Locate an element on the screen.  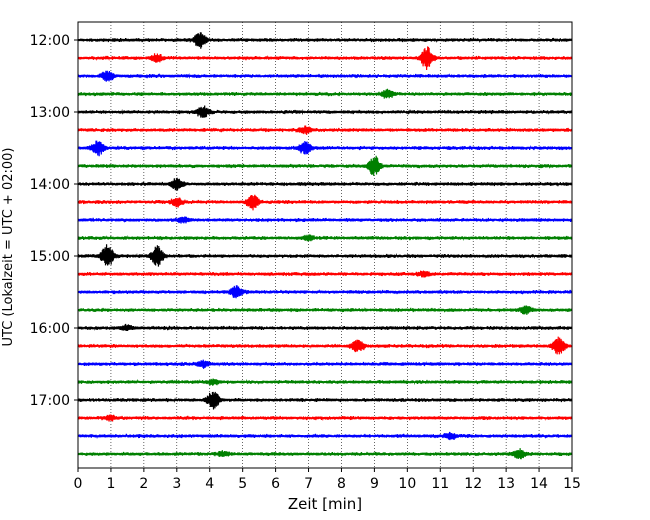
x-tick-label: 11 is located at coordinates (440, 484).